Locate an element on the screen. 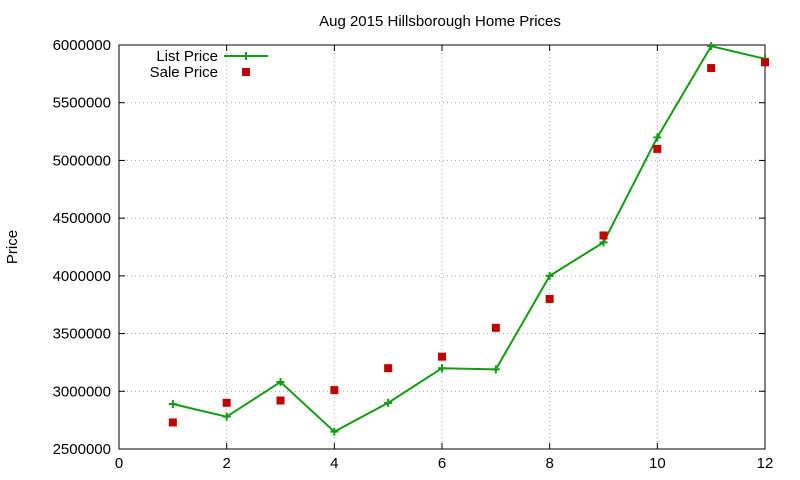 The height and width of the screenshot is (480, 800). legend-label-sale-price: Sale Price is located at coordinates (184, 72).